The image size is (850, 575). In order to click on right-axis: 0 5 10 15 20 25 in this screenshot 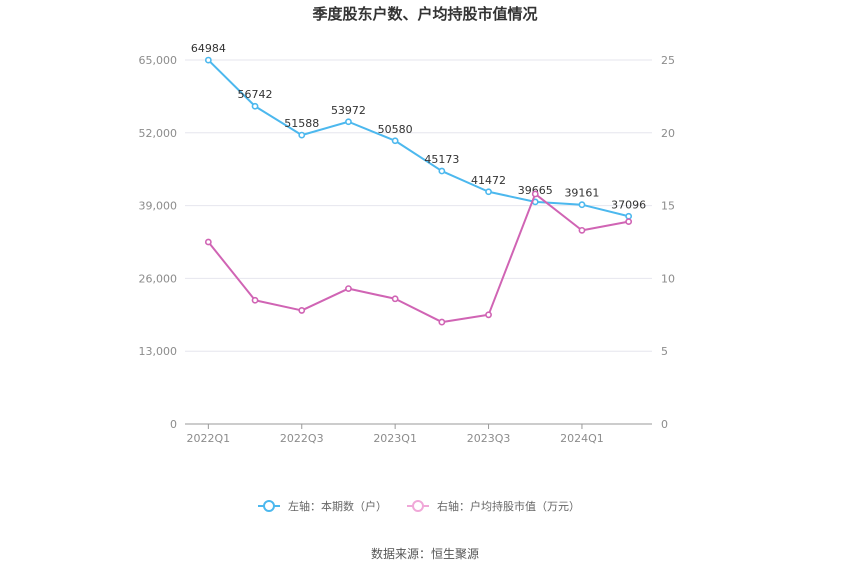, I will do `click(668, 242)`.